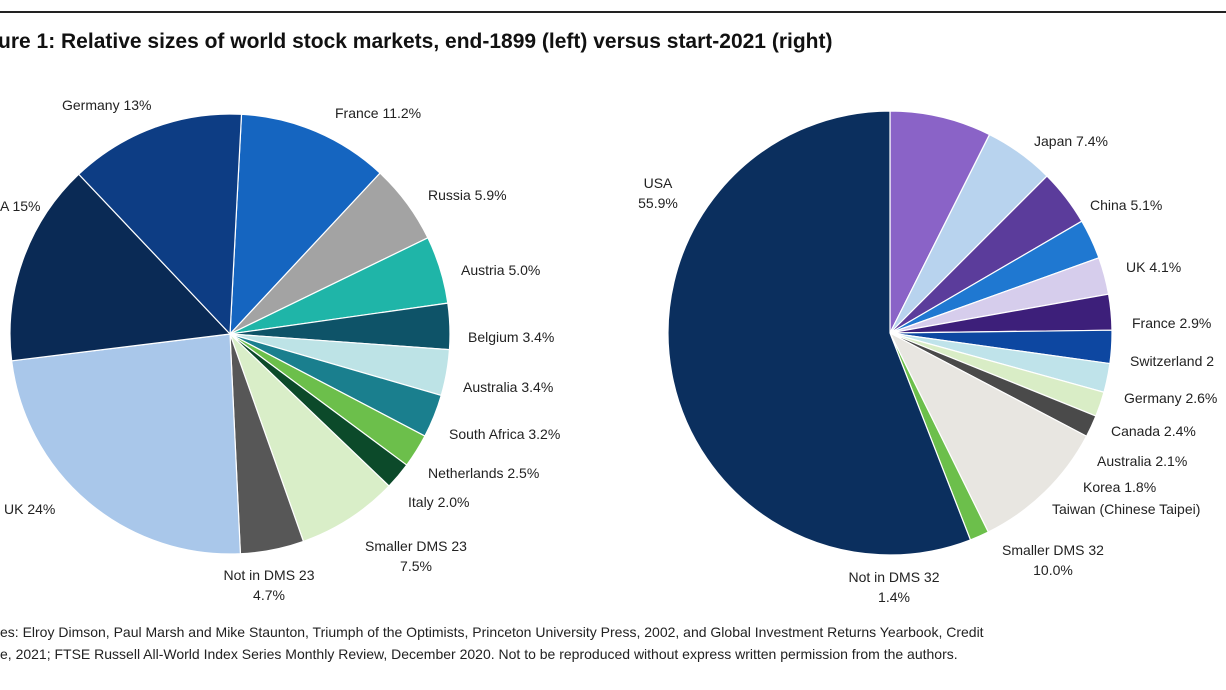 The image size is (1226, 690). What do you see at coordinates (268, 585) in the screenshot?
I see `slice-label: Not in DMS 23 4.7%` at bounding box center [268, 585].